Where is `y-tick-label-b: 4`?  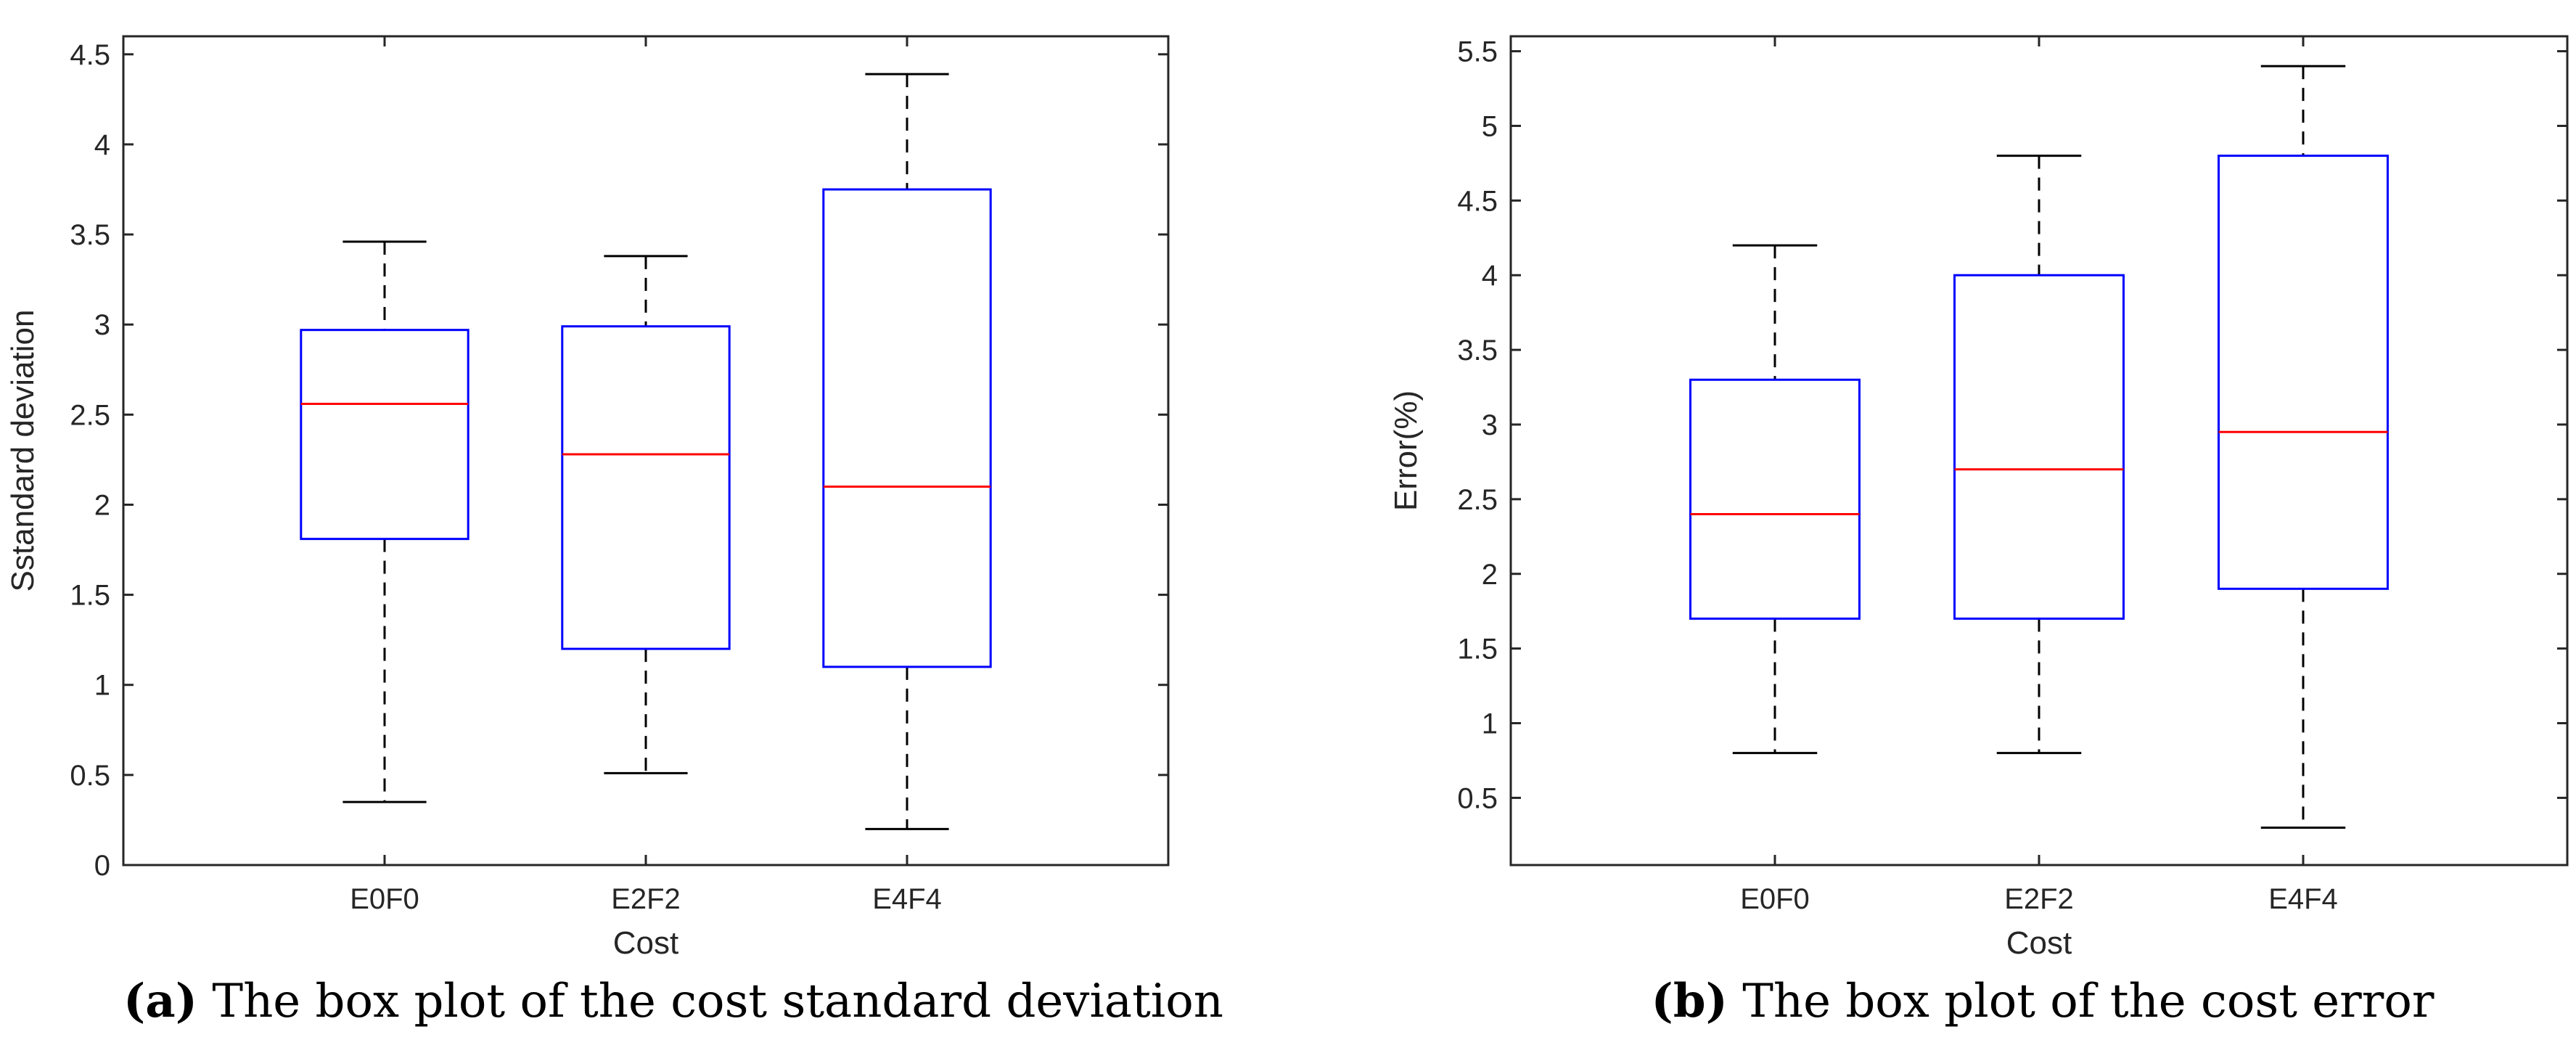 y-tick-label-b: 4 is located at coordinates (1490, 276).